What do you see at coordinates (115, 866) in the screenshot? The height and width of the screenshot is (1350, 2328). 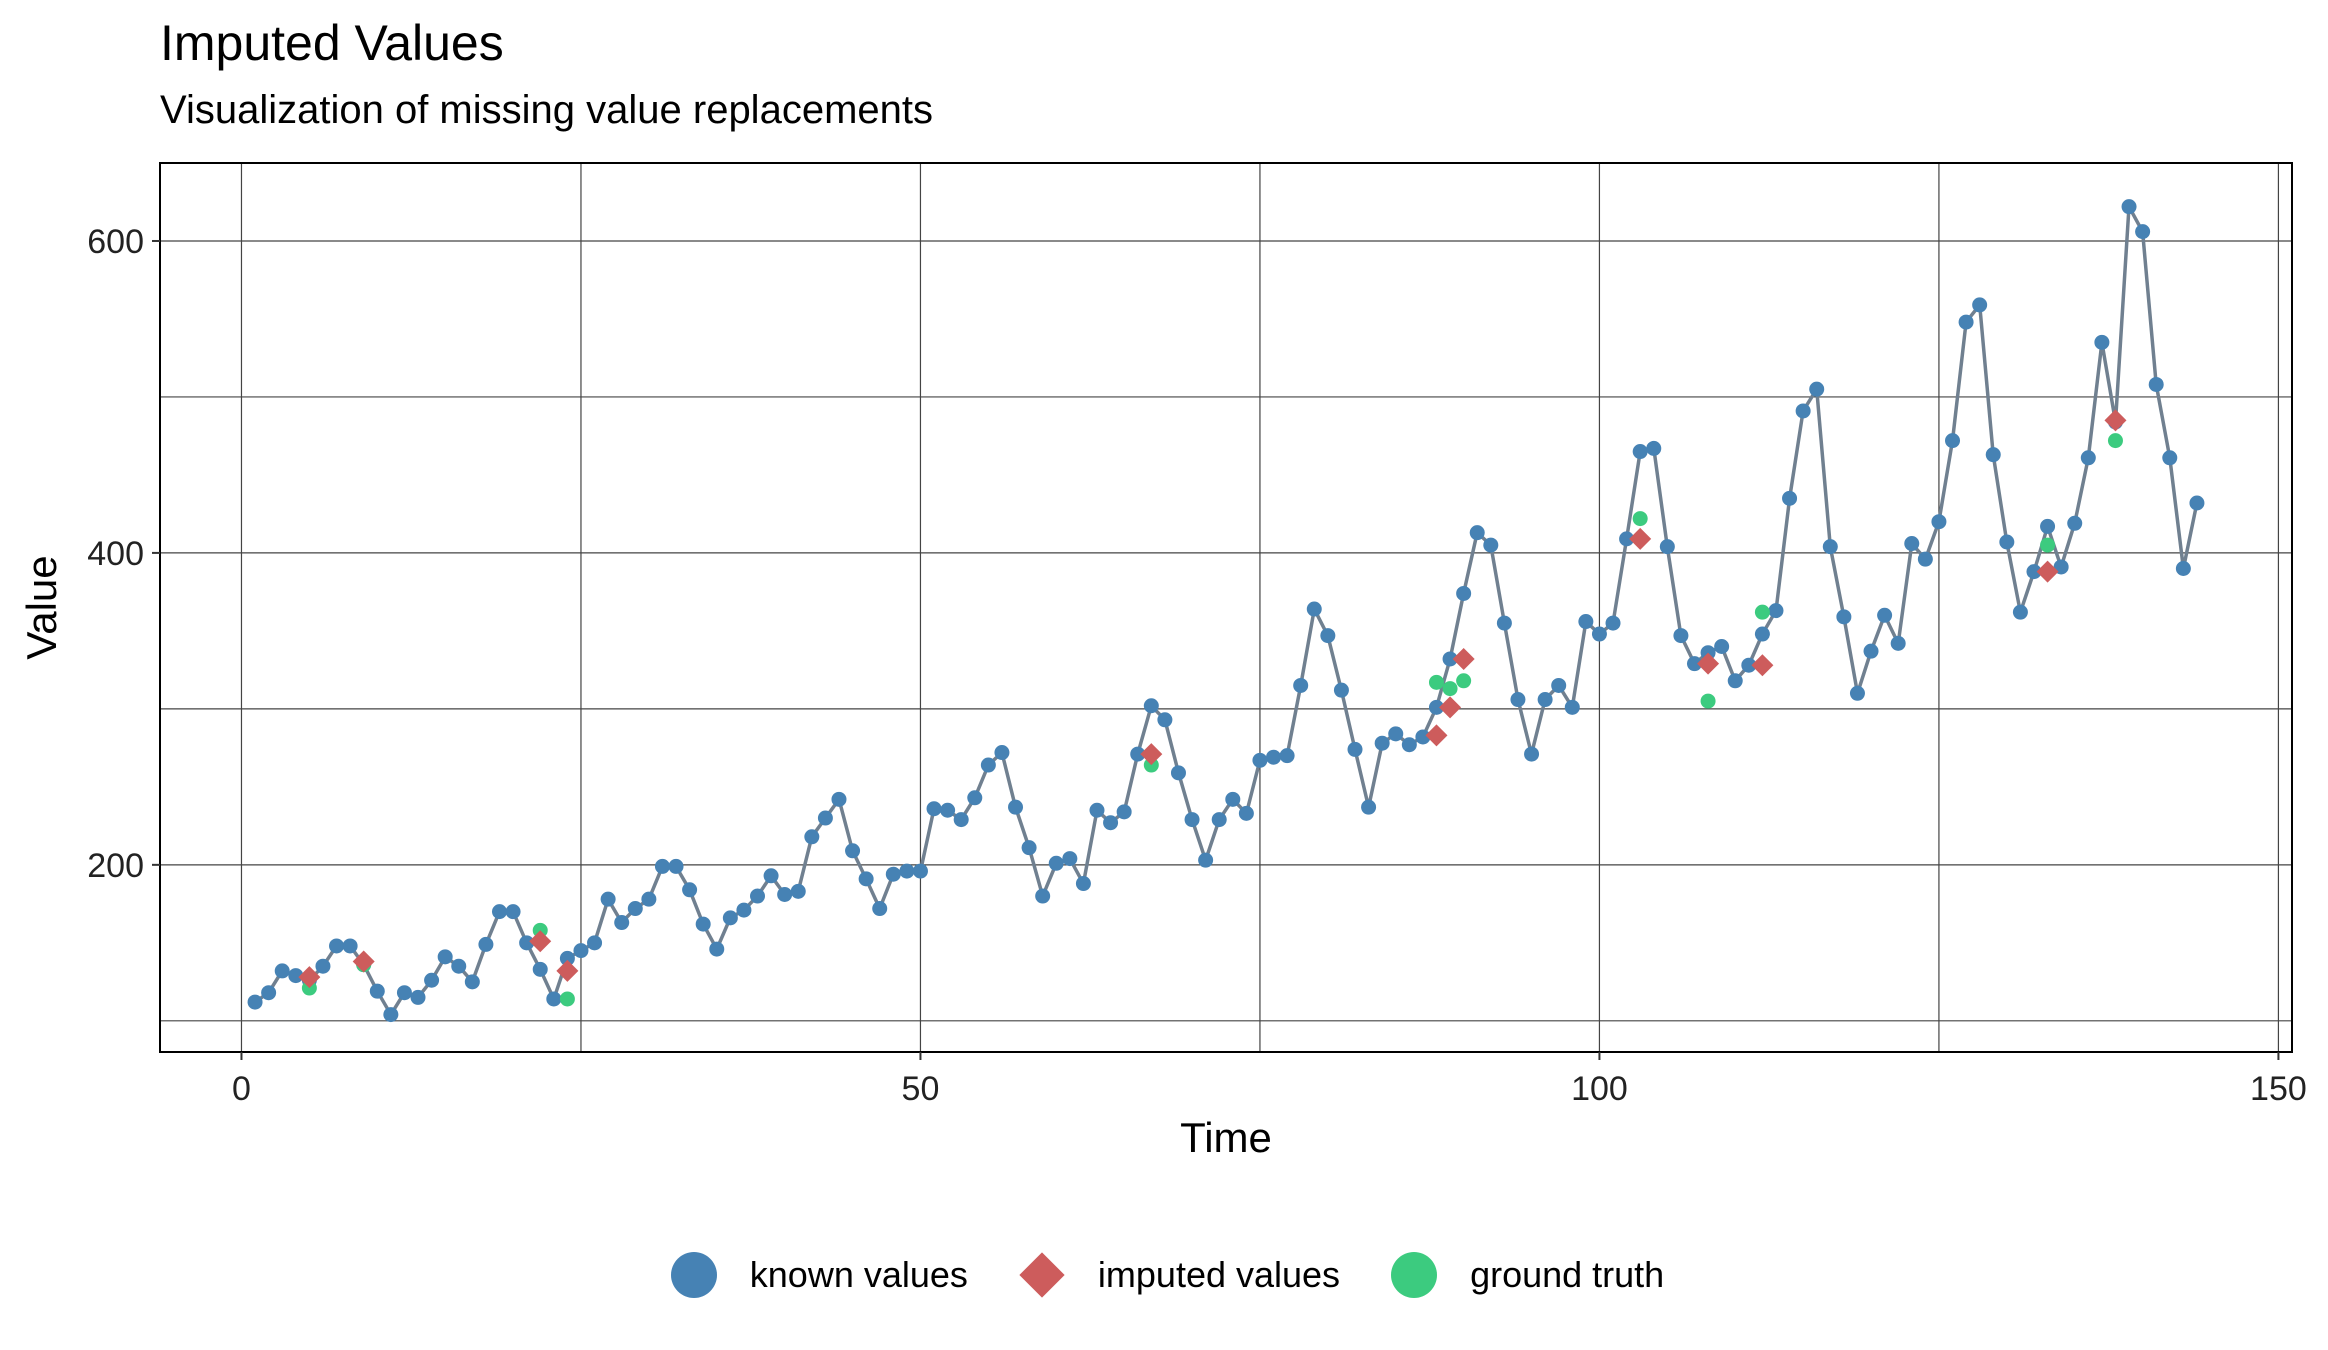 I see `y-tick-label: 200` at bounding box center [115, 866].